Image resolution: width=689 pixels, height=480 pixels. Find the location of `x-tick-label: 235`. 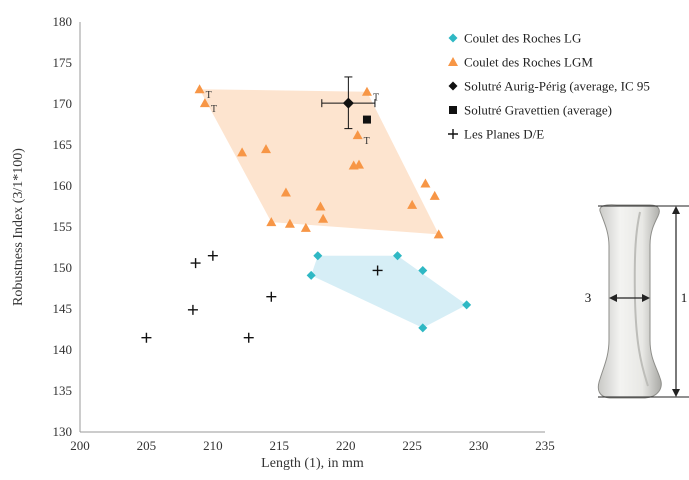

x-tick-label: 235 is located at coordinates (545, 445).